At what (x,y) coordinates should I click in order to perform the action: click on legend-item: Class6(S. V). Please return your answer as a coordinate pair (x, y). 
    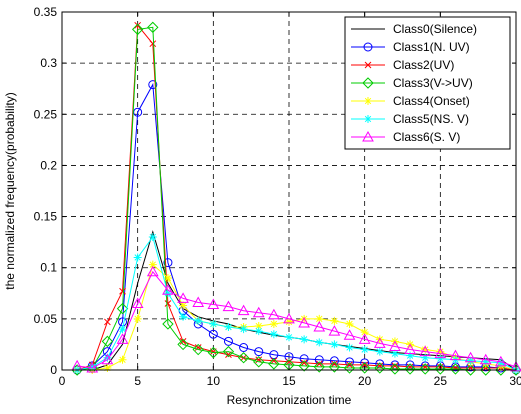
    Looking at the image, I should click on (405, 137).